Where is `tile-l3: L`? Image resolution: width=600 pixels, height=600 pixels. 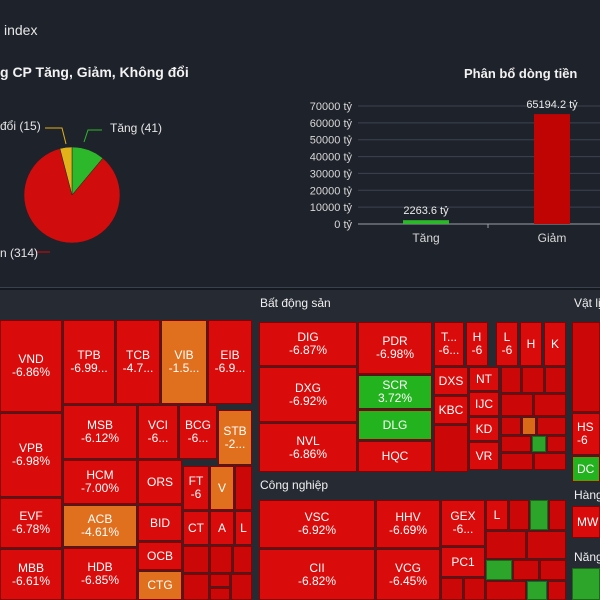
tile-l3: L is located at coordinates (497, 515).